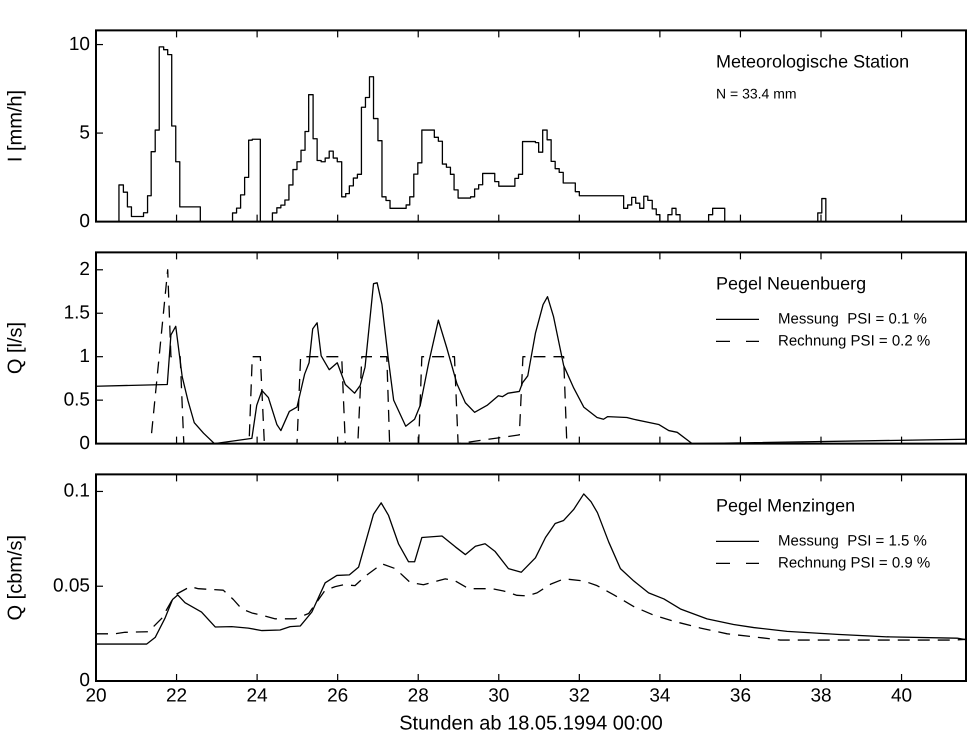 The image size is (972, 740). What do you see at coordinates (579, 696) in the screenshot?
I see `x-tick-label: 32` at bounding box center [579, 696].